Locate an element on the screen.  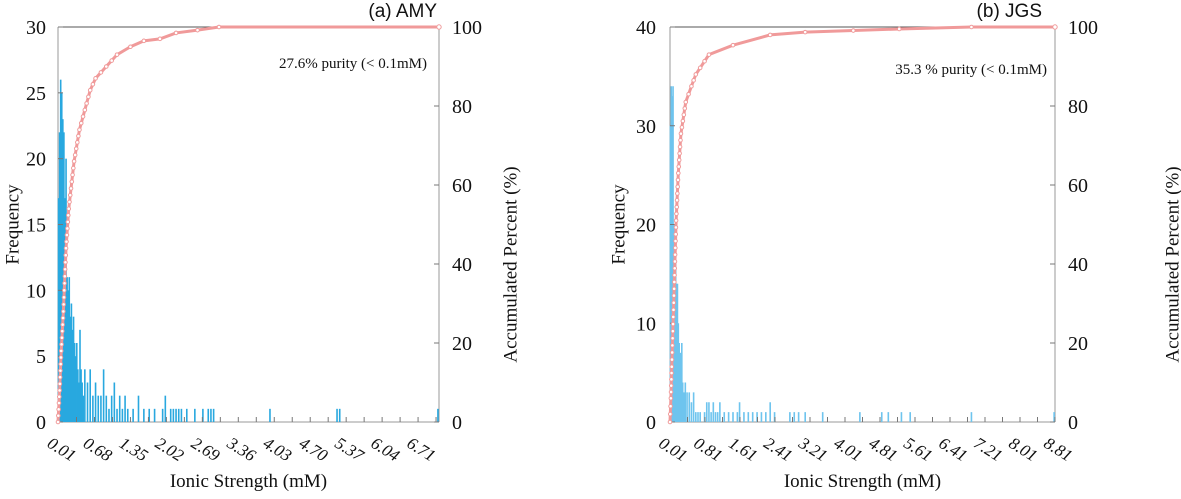
x-tick-label: 7.21 is located at coordinates (988, 449).